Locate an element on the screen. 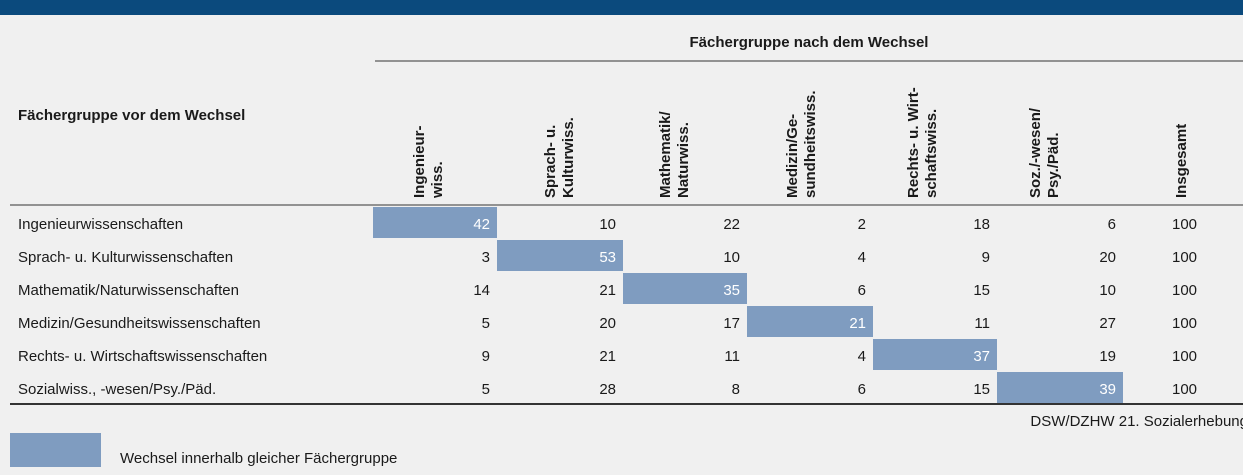 The height and width of the screenshot is (475, 1243). column-header: sundheitswiss. is located at coordinates (810, 144).